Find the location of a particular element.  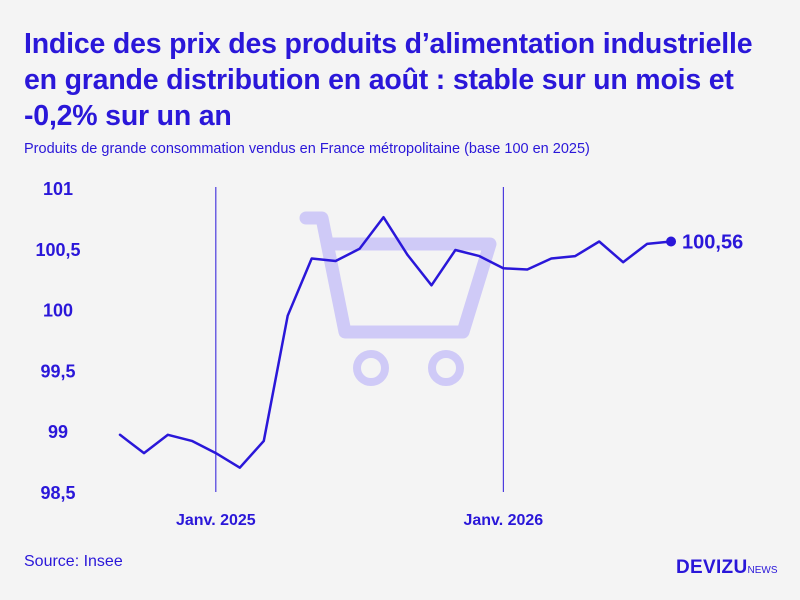

x-tick-label: Janv. 2025 is located at coordinates (216, 520).